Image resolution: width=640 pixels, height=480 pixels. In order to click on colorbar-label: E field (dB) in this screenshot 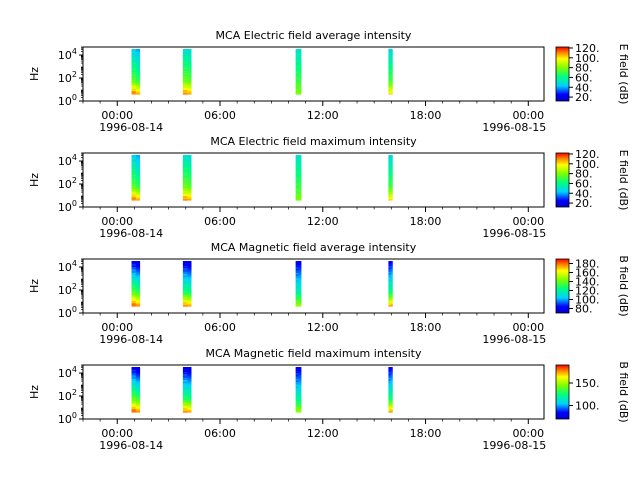, I will do `click(623, 180)`.